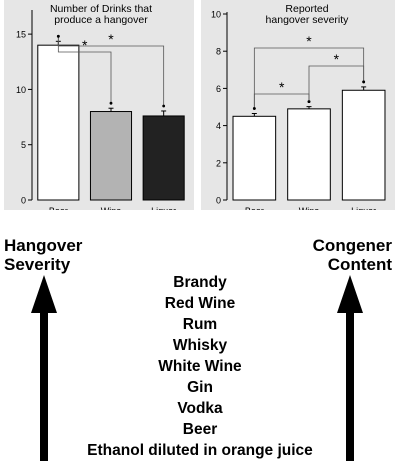  What do you see at coordinates (218, 126) in the screenshot?
I see `y-tick-label: 4` at bounding box center [218, 126].